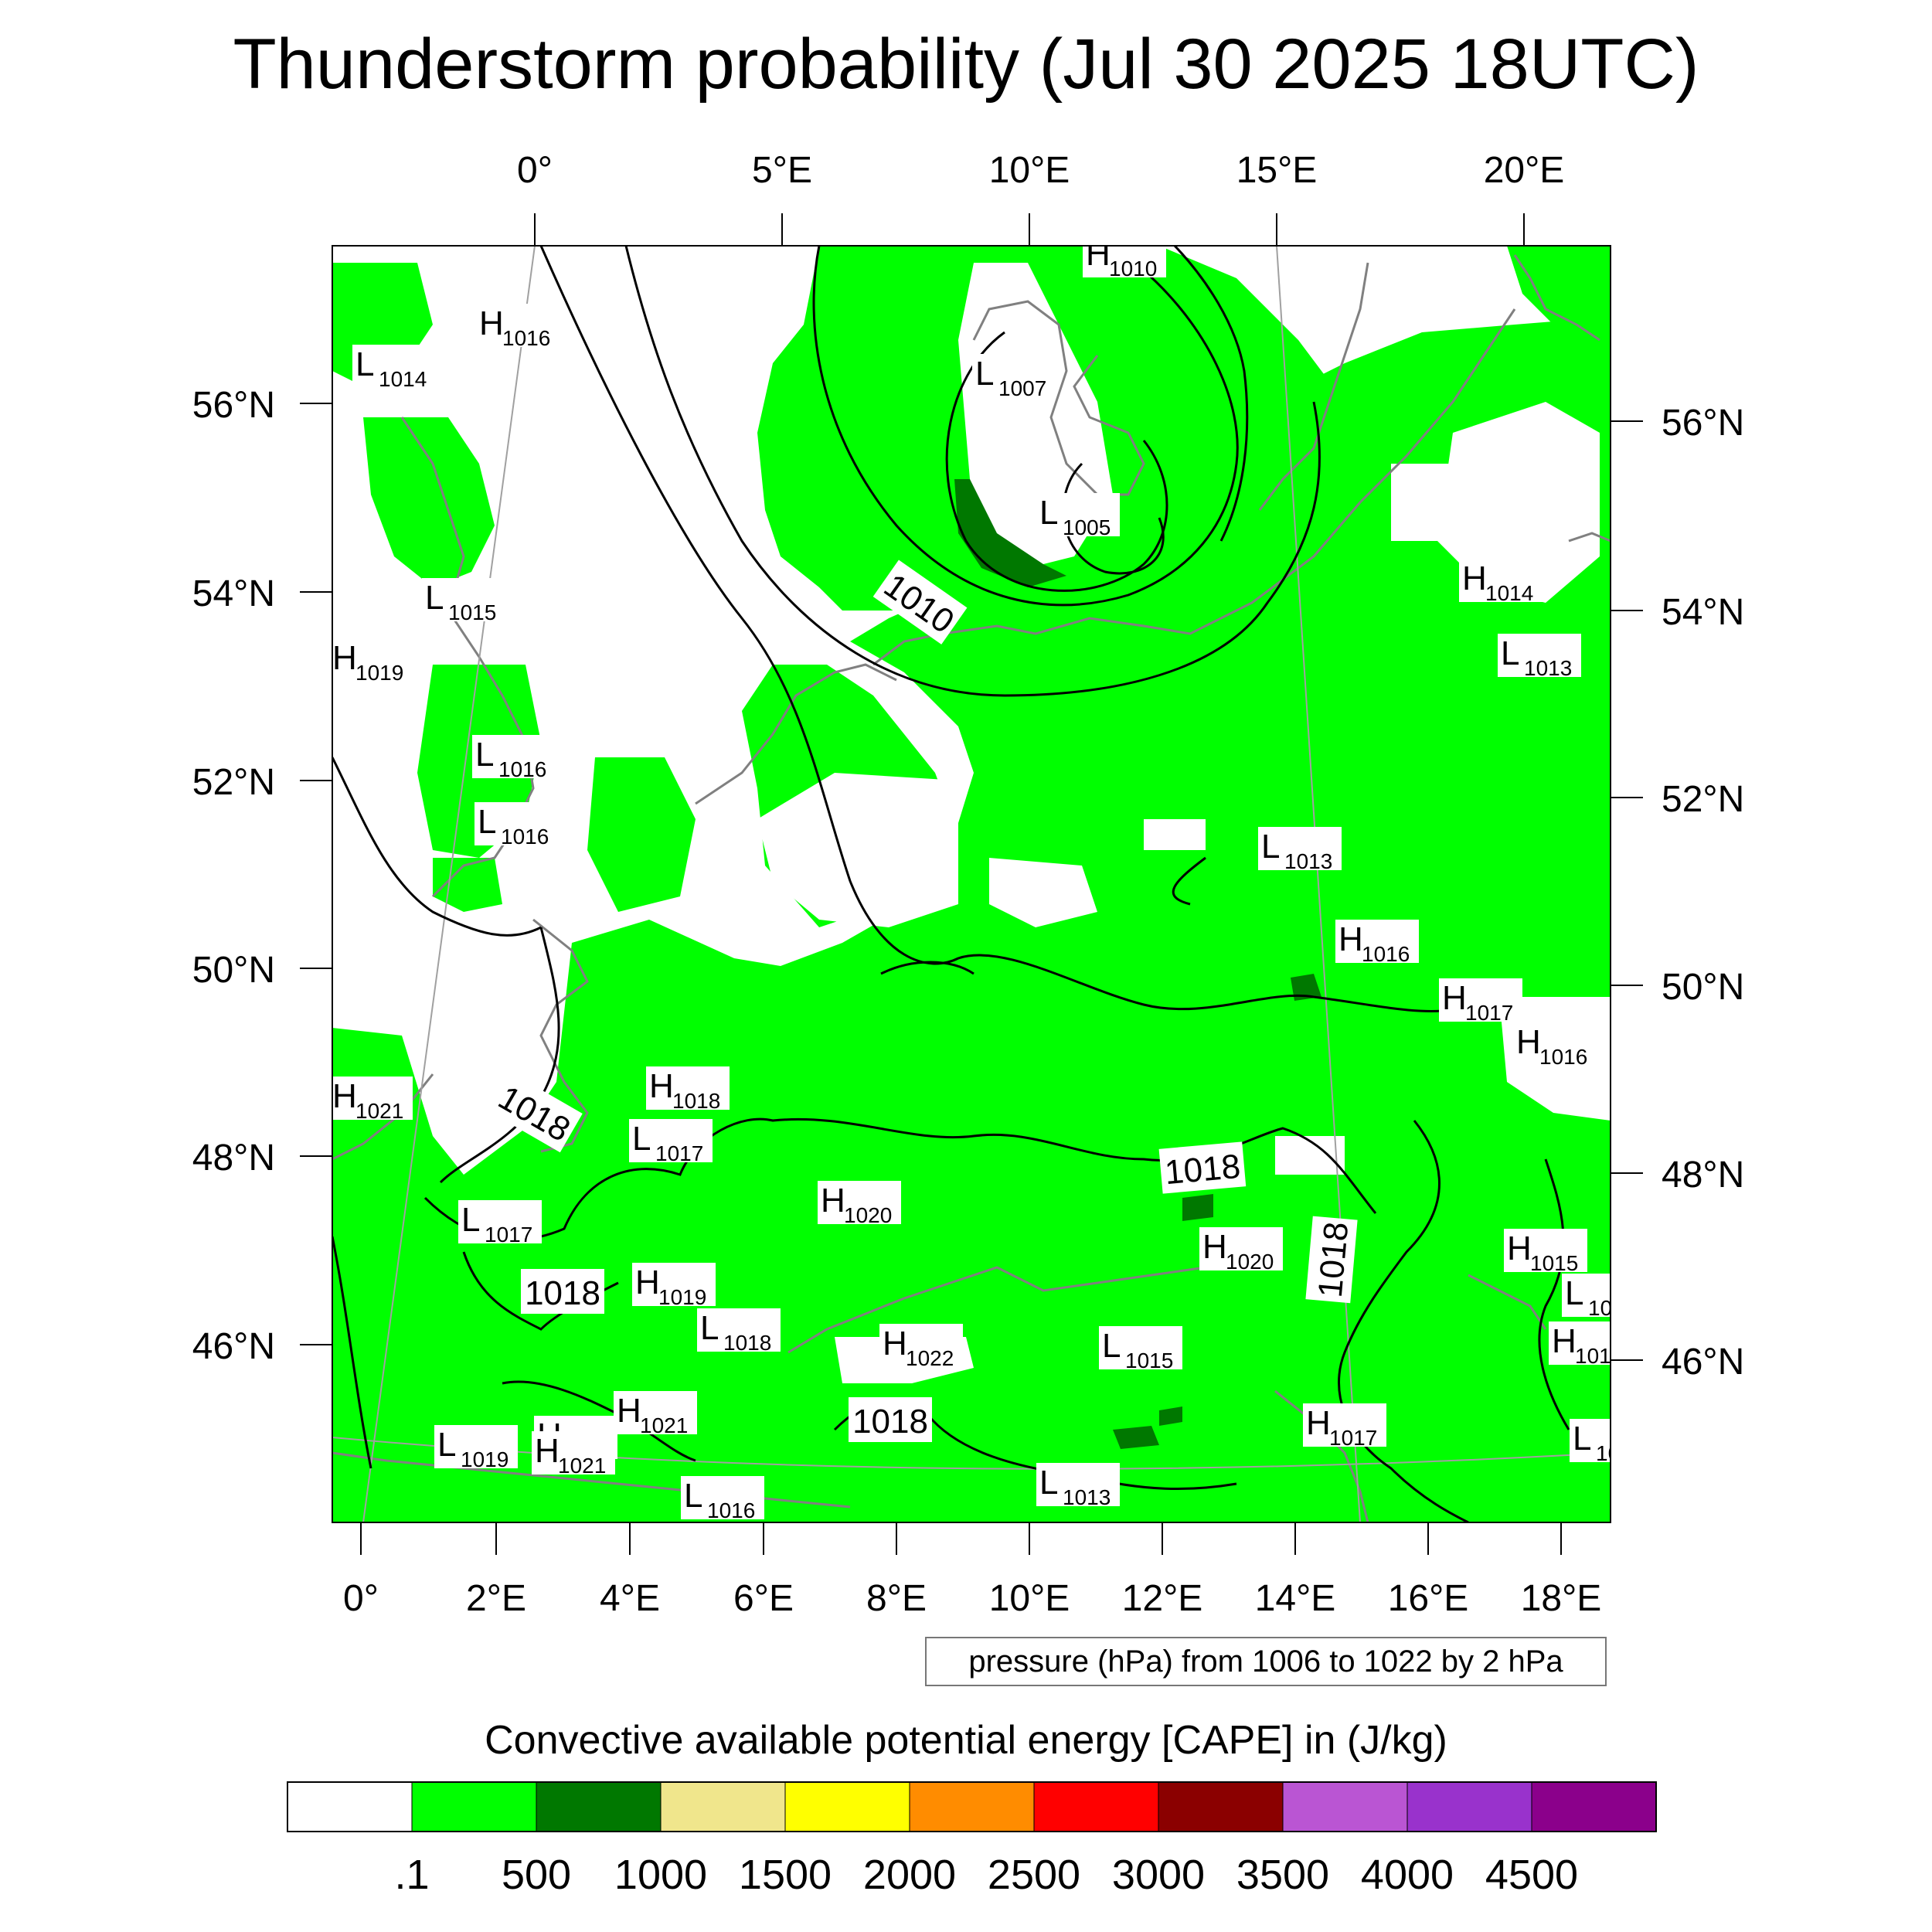 This screenshot has height=1932, width=1932. I want to click on colorbar-tick-label: 500, so click(536, 1875).